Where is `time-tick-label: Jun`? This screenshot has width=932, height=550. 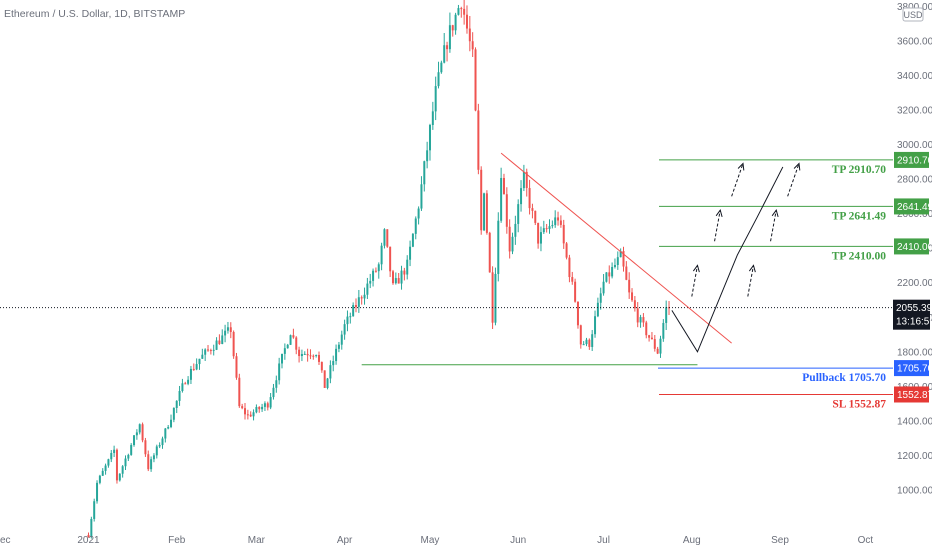 time-tick-label: Jun is located at coordinates (518, 540).